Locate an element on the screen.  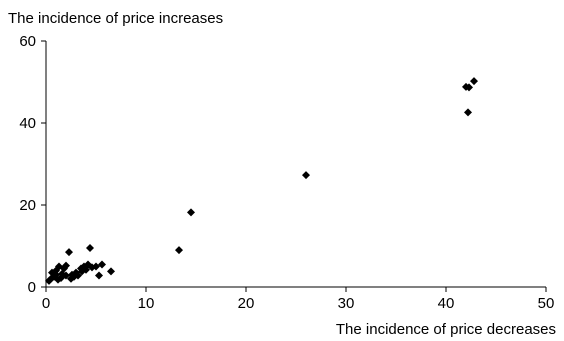
y-tick-label: 60 is located at coordinates (27, 41).